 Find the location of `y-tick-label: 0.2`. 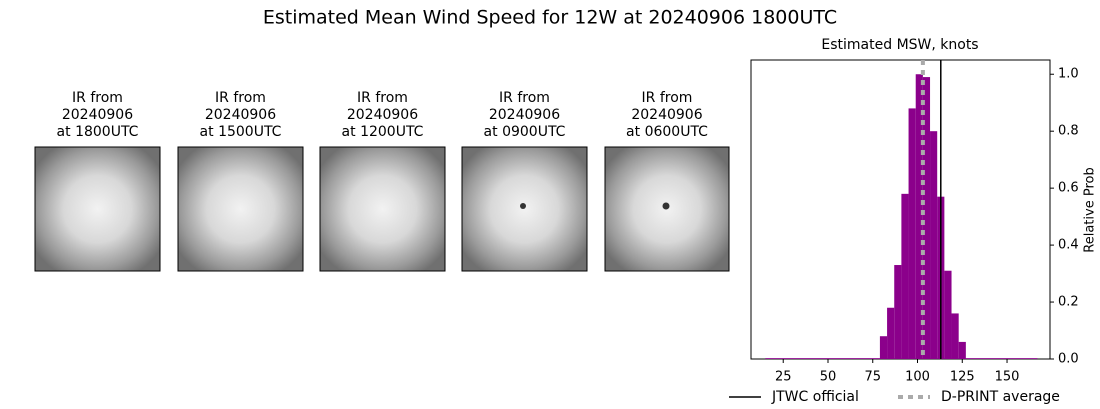

y-tick-label: 0.2 is located at coordinates (1068, 302).